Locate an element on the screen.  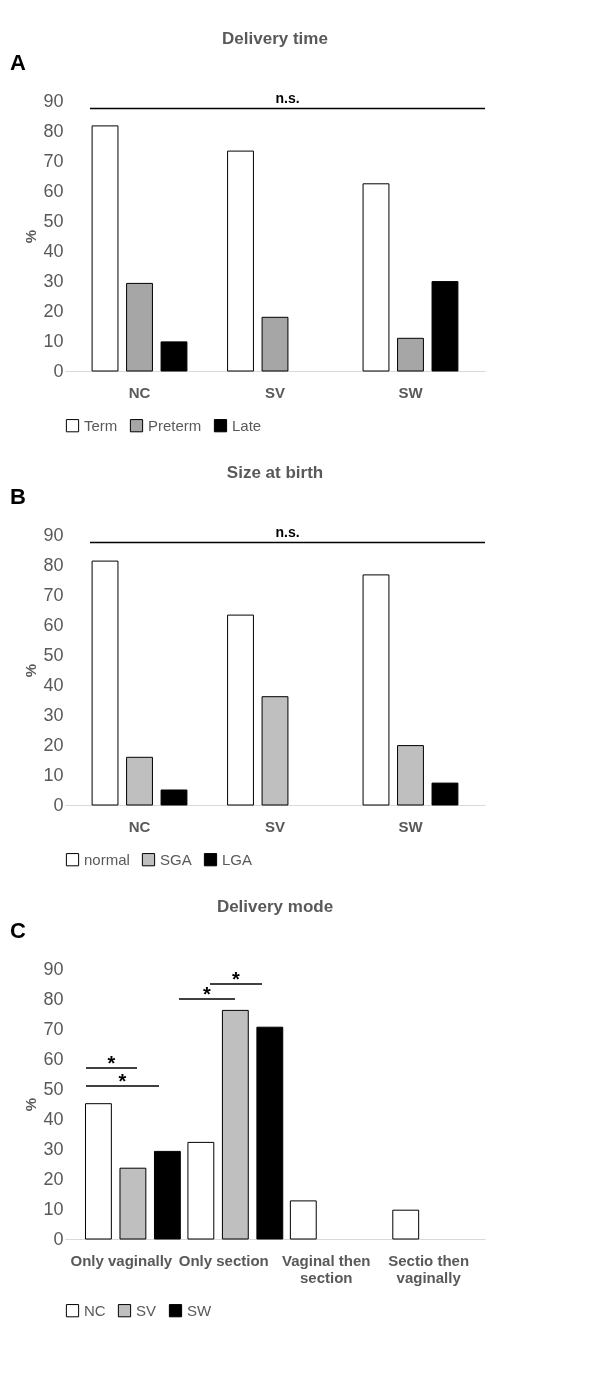
x-tick-label: Sectio then vaginally is located at coordinates (429, 1268).